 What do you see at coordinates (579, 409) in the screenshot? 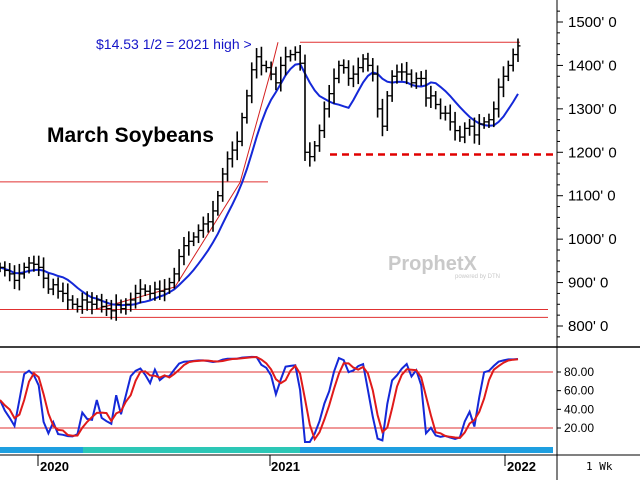
I see `stochastic-axis-label: 40.00` at bounding box center [579, 409].